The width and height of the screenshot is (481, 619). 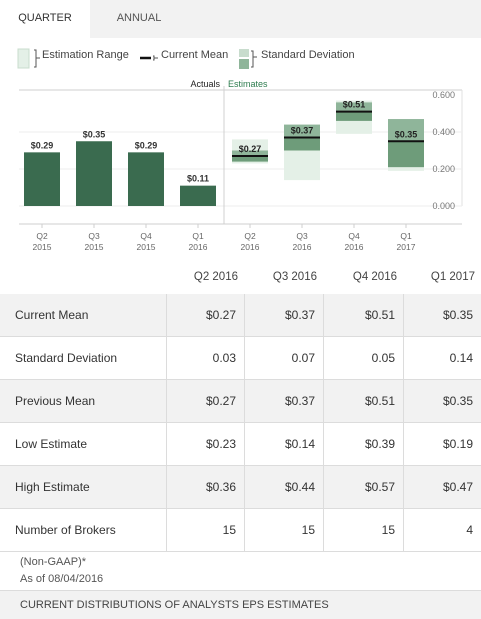 I want to click on legend-label-estimation-range: Estimation Range, so click(x=85, y=55).